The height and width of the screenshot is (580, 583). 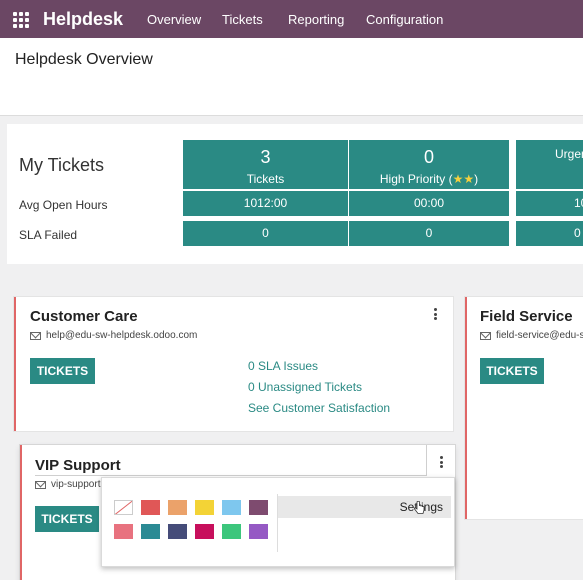 What do you see at coordinates (73, 484) in the screenshot?
I see `team-email: vip-support@` at bounding box center [73, 484].